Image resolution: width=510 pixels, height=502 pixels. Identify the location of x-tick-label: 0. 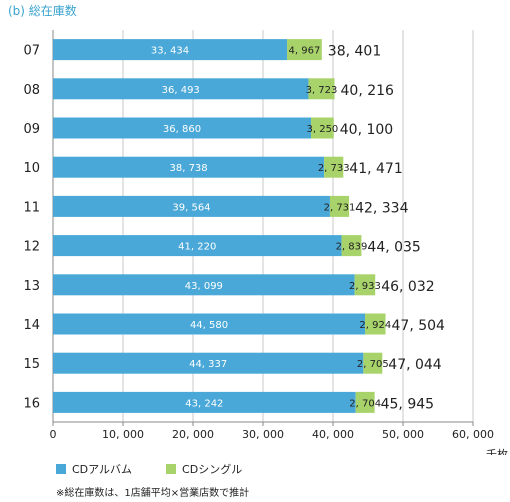
(53, 434).